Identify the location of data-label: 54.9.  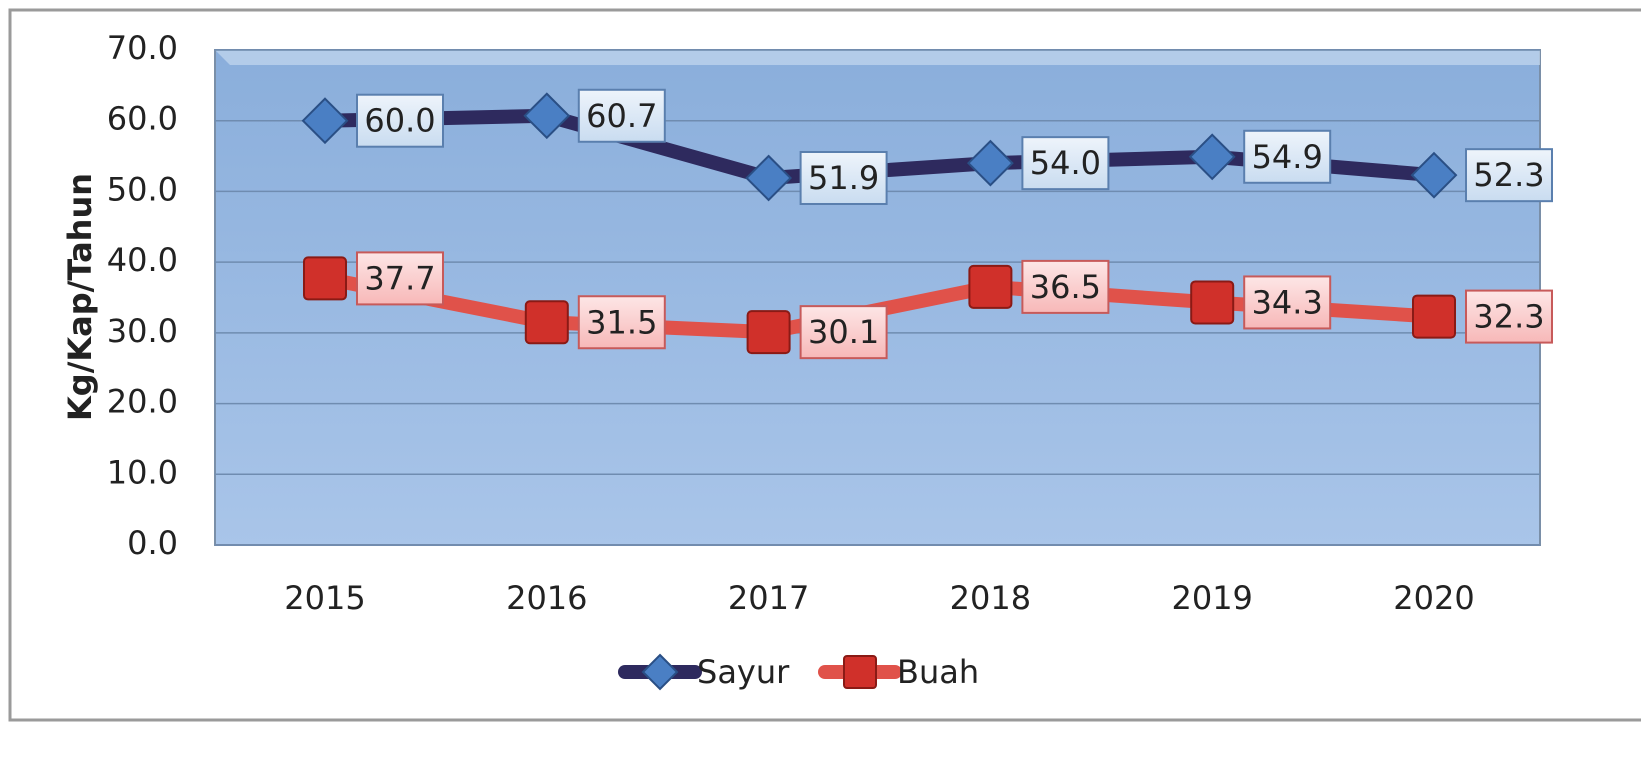
(1287, 157).